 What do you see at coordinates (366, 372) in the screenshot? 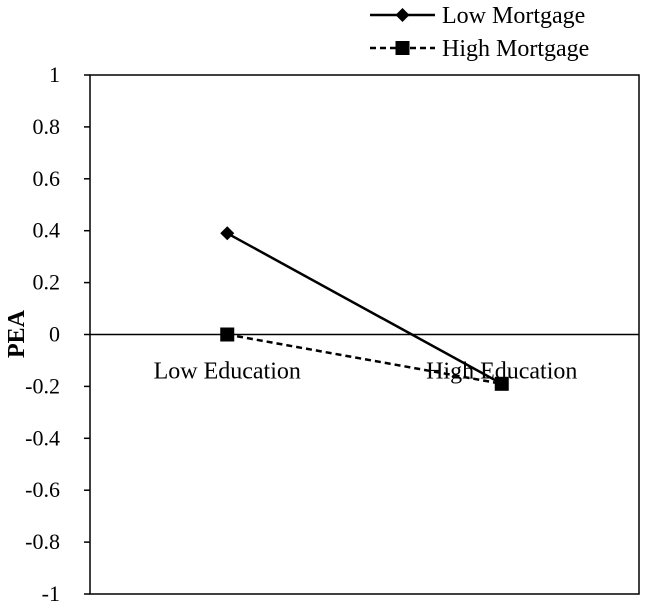
I see `x-axis-categories: Low Education High Education` at bounding box center [366, 372].